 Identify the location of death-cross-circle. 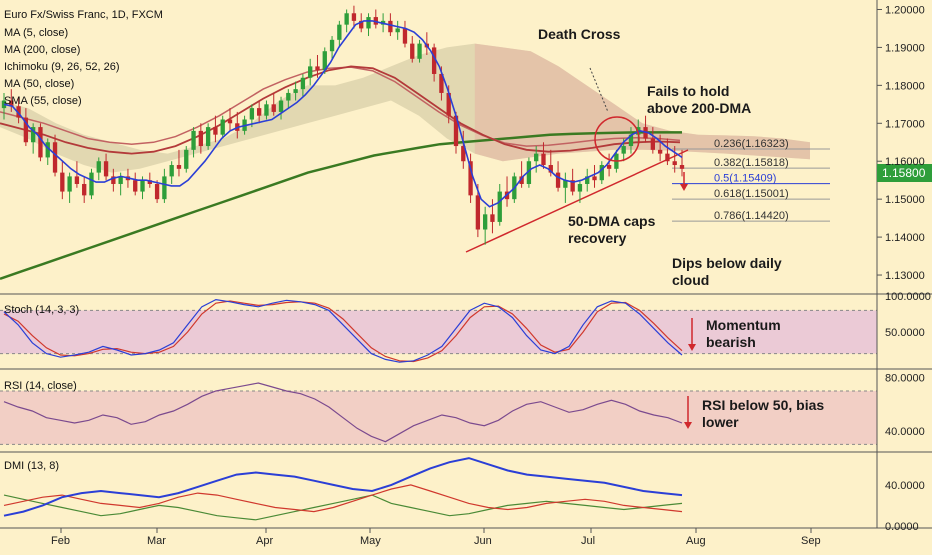
(617, 139).